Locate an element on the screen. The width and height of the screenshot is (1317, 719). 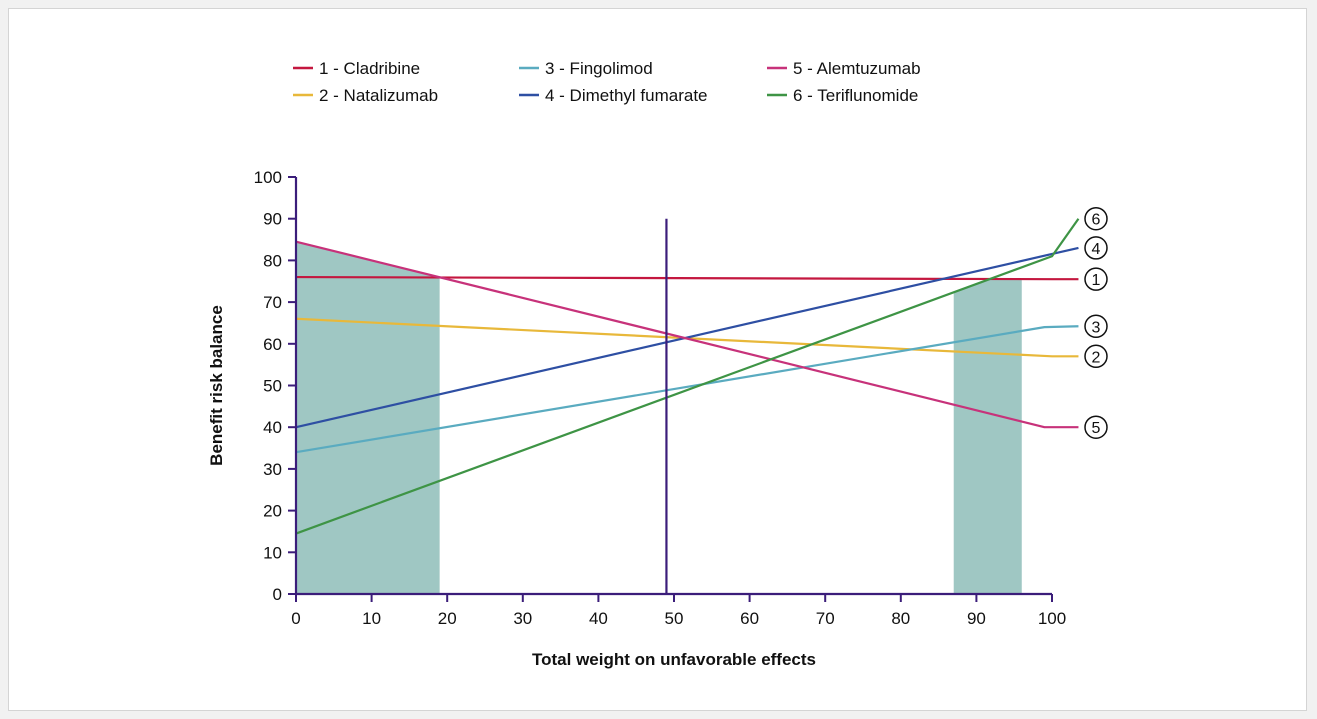
legend-label-6: 6 - Teriflunomide is located at coordinates (855, 95).